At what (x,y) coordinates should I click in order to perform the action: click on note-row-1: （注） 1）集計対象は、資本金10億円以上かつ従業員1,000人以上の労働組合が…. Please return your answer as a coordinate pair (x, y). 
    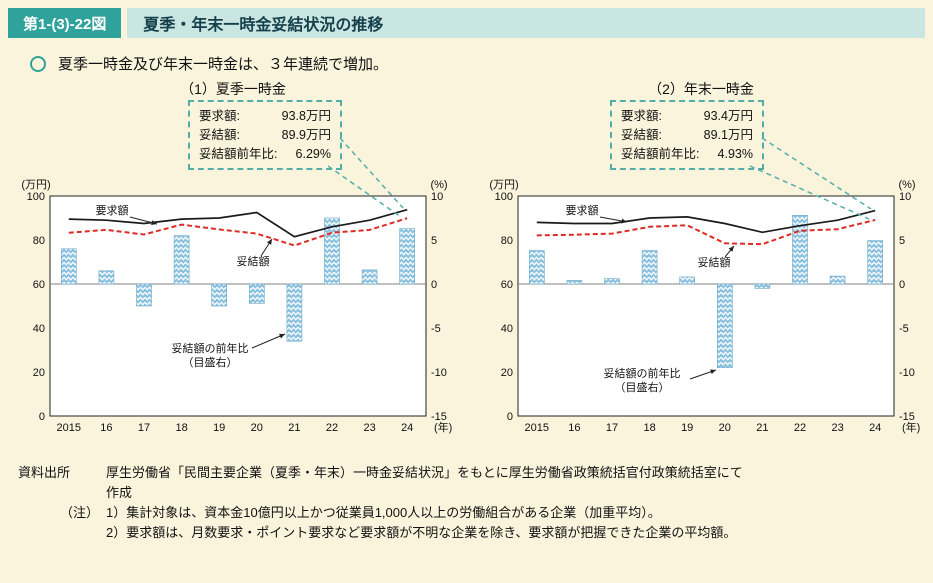
    Looking at the image, I should click on (466, 513).